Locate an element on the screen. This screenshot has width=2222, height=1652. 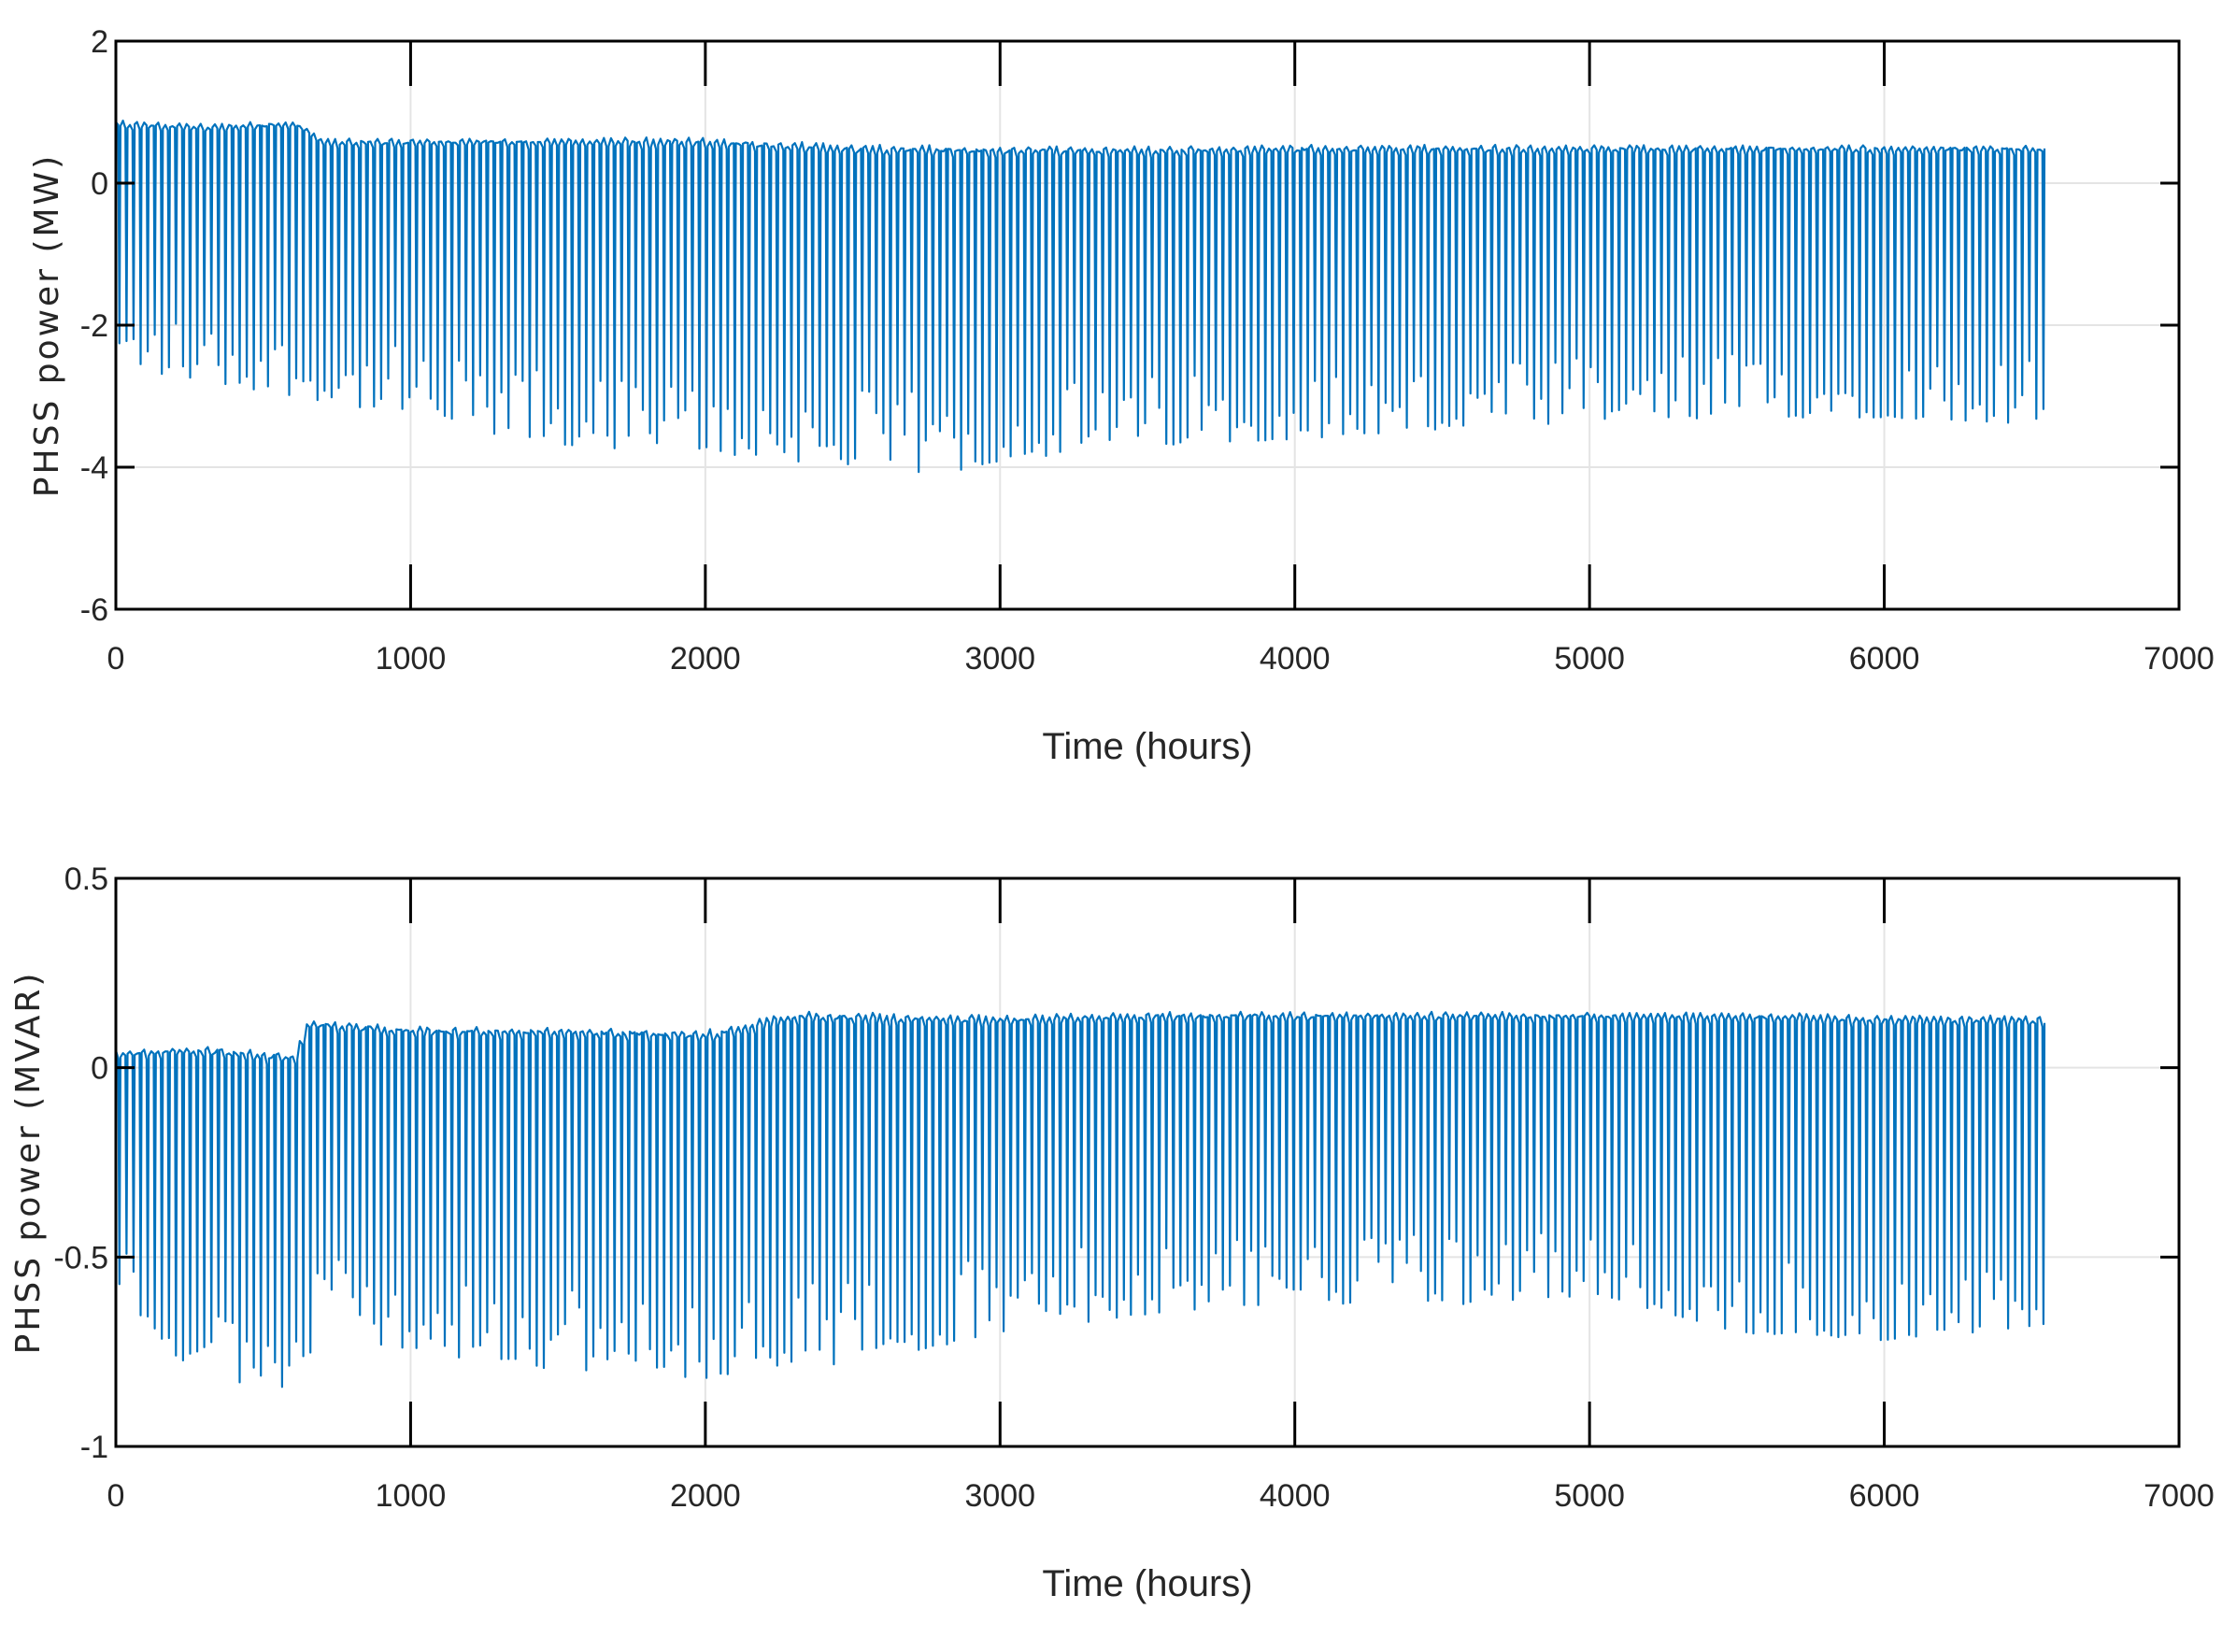
y-tick-label: 2 is located at coordinates (99, 42).